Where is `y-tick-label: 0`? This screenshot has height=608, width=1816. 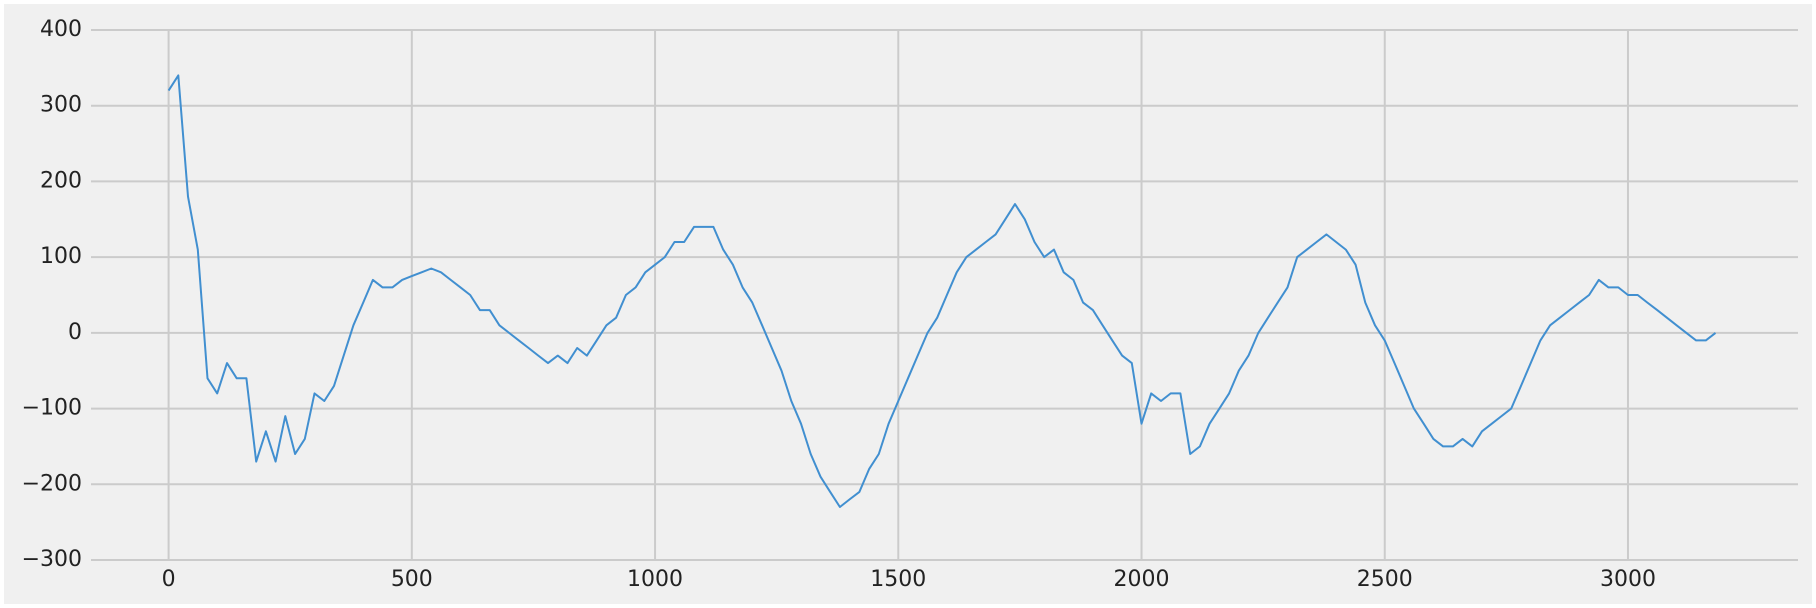
y-tick-label: 0 is located at coordinates (75, 332).